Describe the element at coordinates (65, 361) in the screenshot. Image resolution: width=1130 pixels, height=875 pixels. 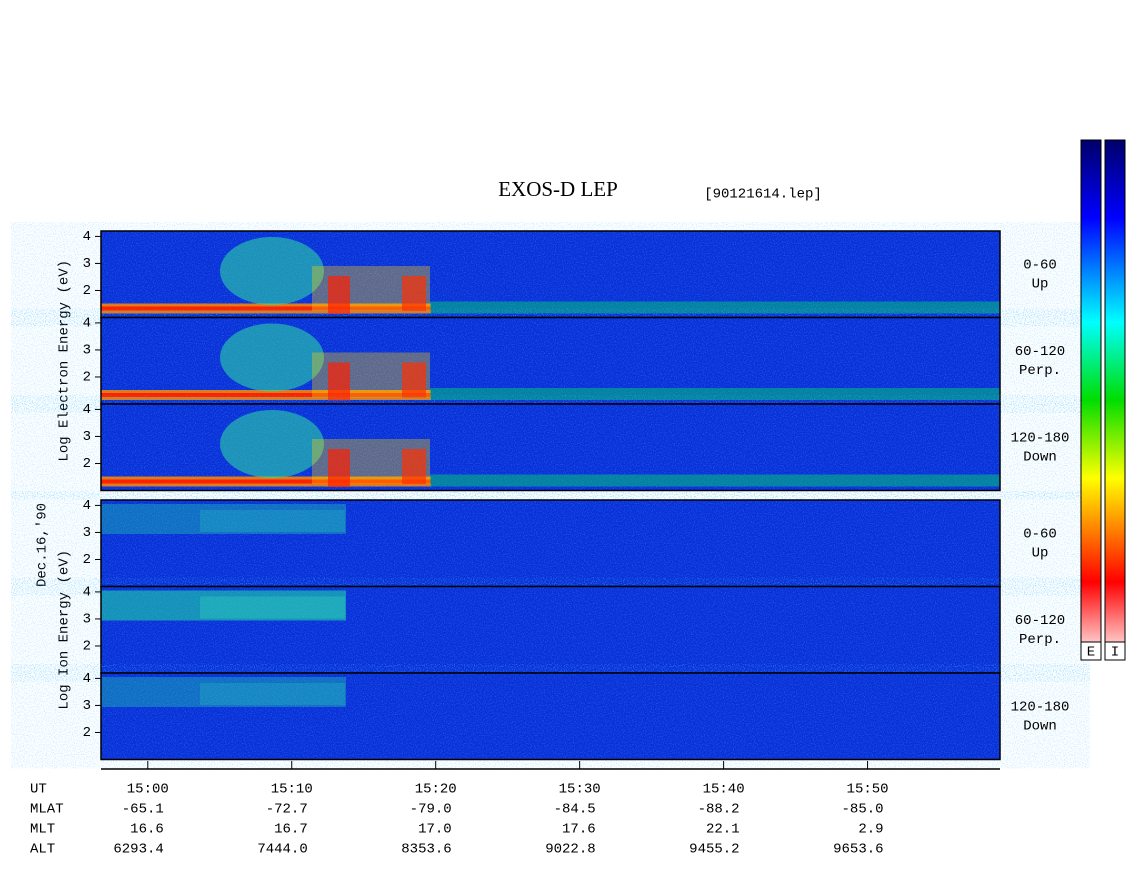
I see `group-label: Log Electron Energy (eV)` at that location.